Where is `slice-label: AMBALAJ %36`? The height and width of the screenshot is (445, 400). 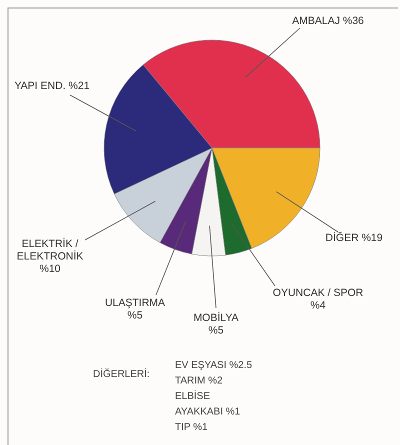 slice-label: AMBALAJ %36 is located at coordinates (328, 21).